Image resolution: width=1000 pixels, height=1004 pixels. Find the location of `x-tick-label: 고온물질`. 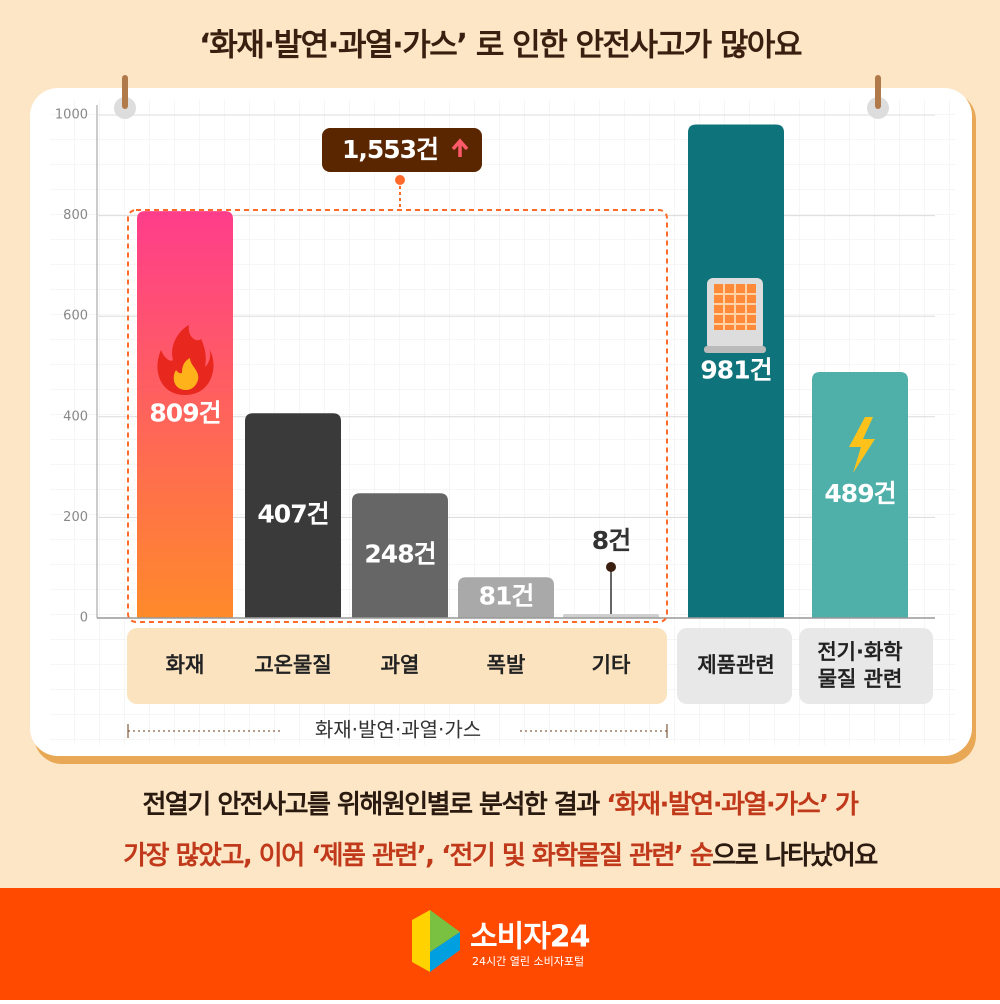

x-tick-label: 고온물질 is located at coordinates (292, 665).